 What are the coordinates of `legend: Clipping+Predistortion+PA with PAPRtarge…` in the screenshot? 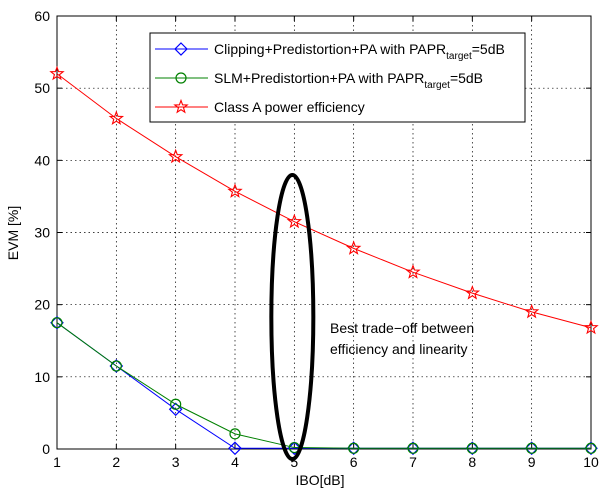 It's located at (337, 77).